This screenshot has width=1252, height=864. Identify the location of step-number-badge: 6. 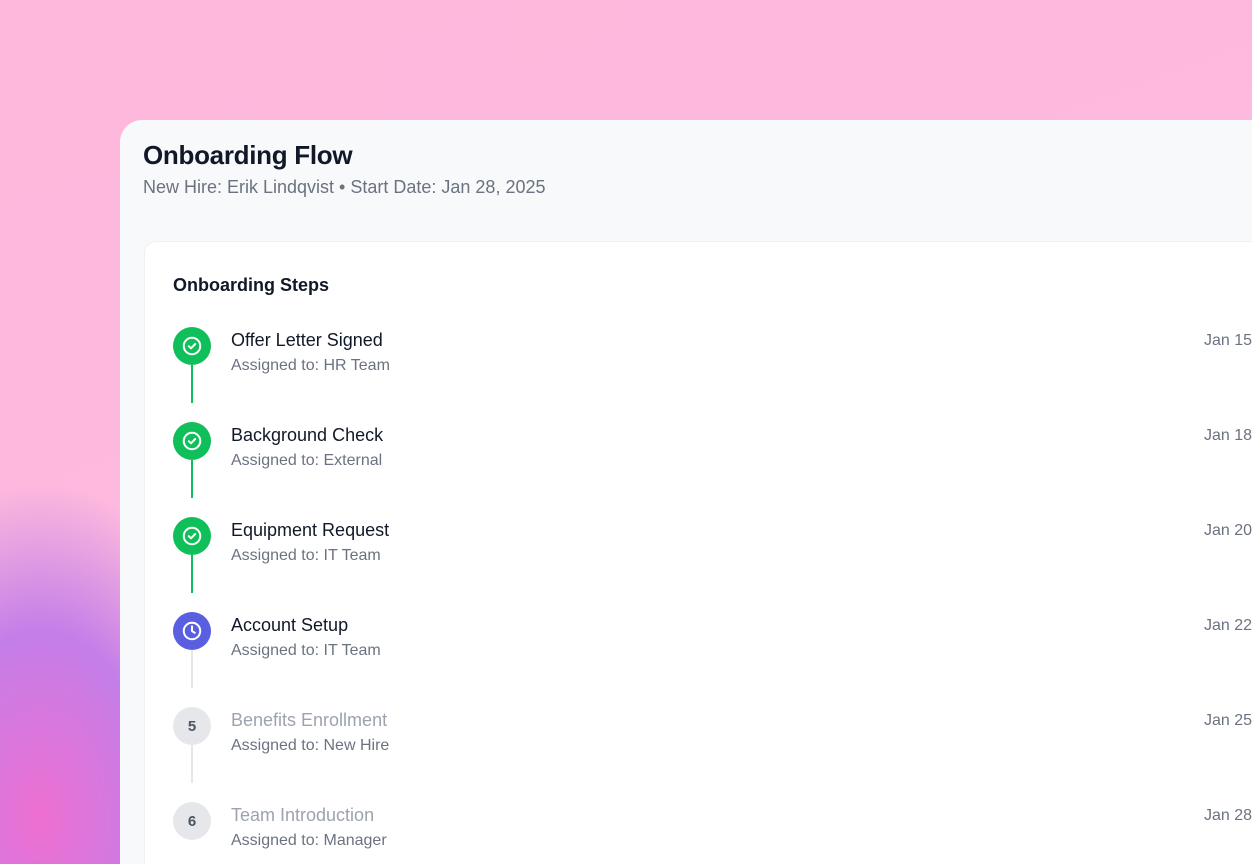
(192, 821).